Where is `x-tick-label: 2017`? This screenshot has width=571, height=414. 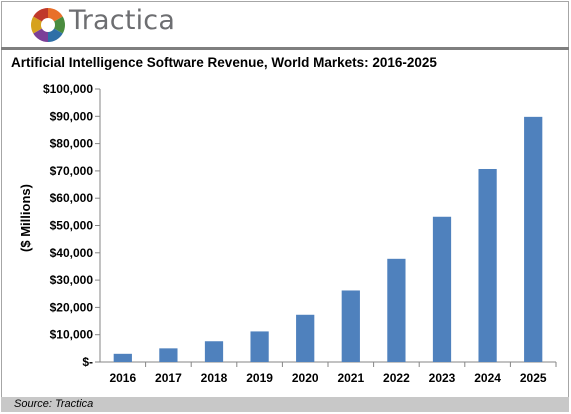
x-tick-label: 2017 is located at coordinates (168, 378).